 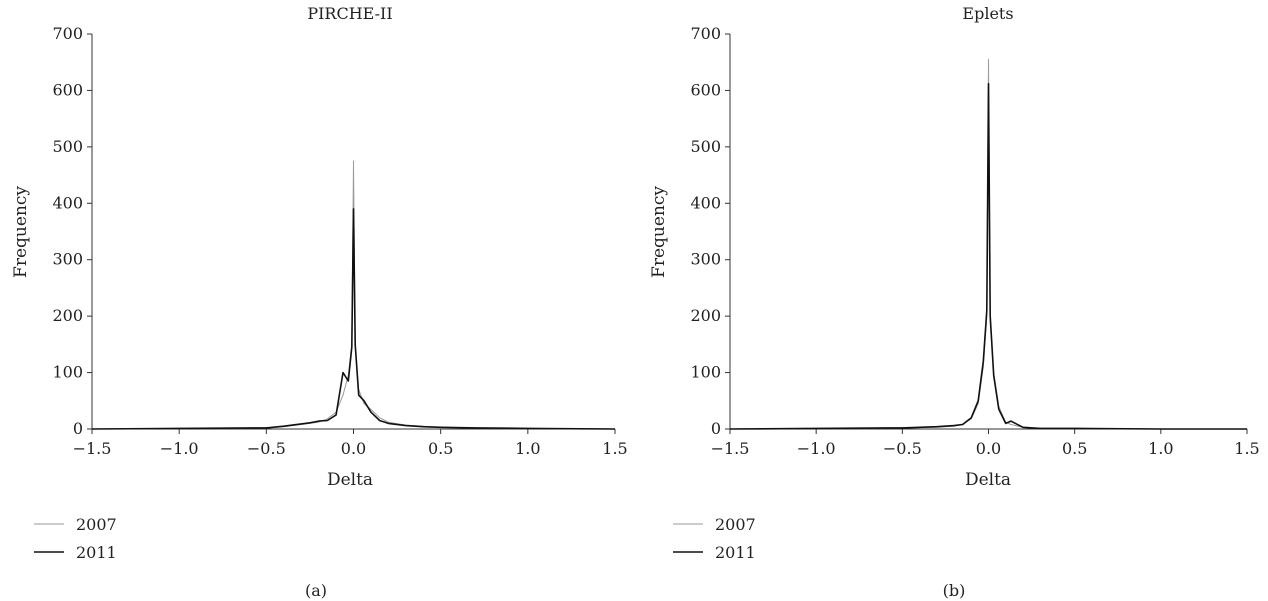 I want to click on chart-title: PIRCHE-II, so click(x=349, y=13).